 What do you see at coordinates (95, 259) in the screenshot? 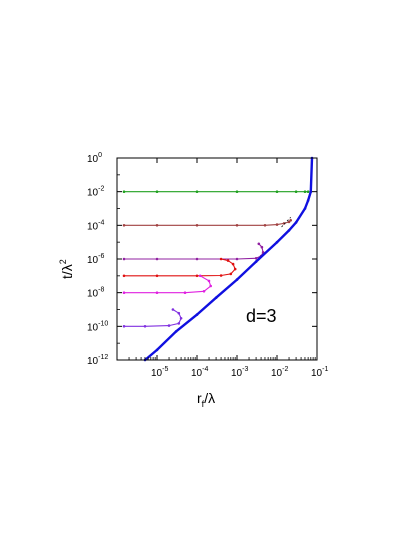
I see `y-tick-label-3: 10⁻⁶` at bounding box center [95, 259].